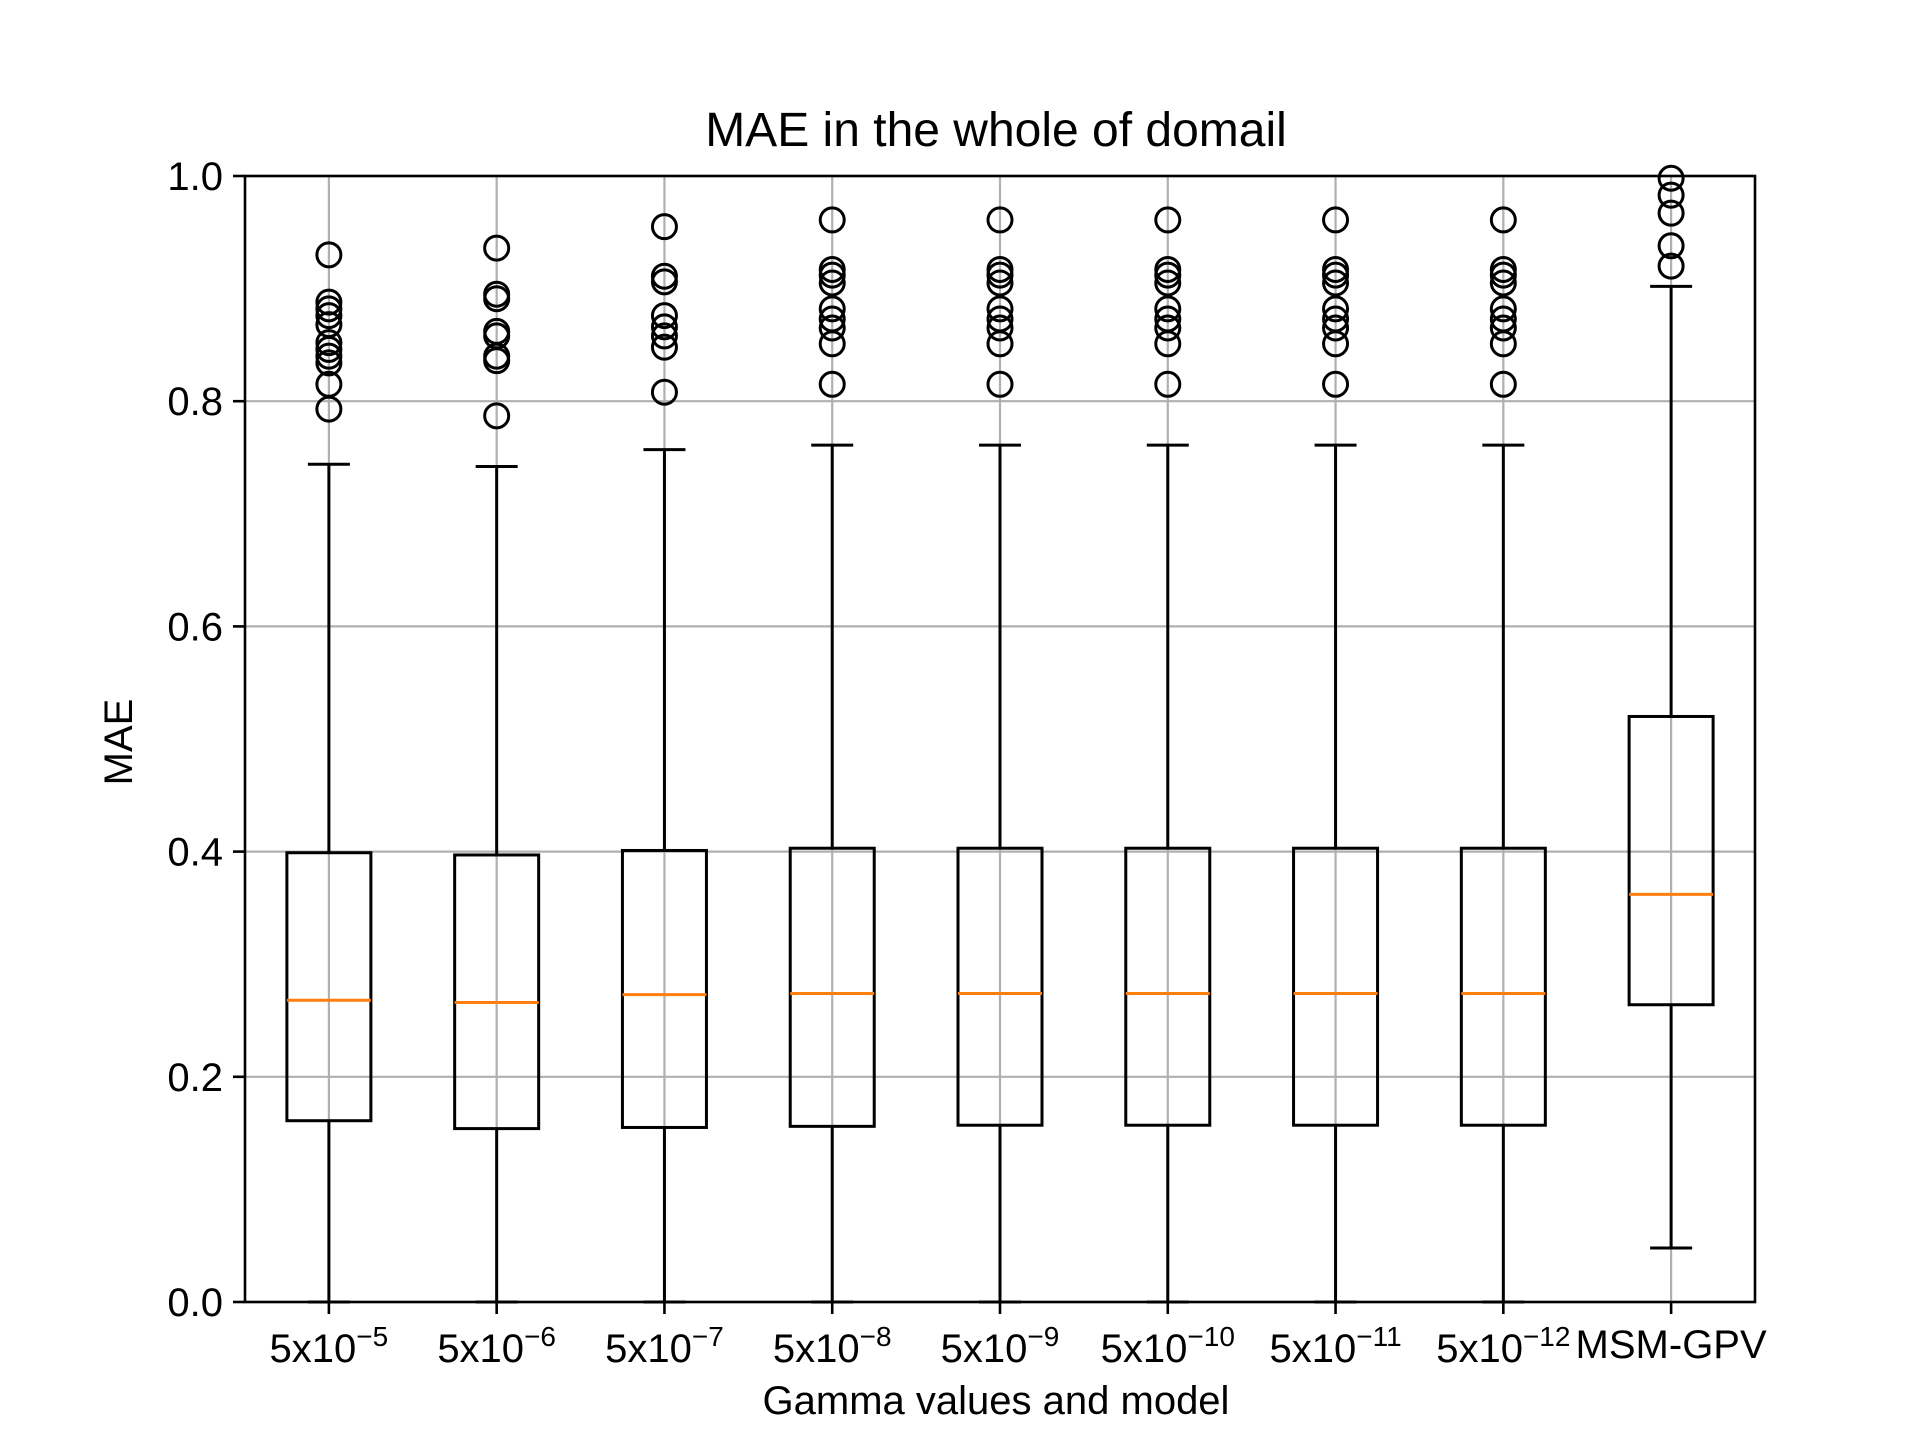 This screenshot has height=1440, width=1920. I want to click on y-tick-label: 0.2, so click(195, 1078).